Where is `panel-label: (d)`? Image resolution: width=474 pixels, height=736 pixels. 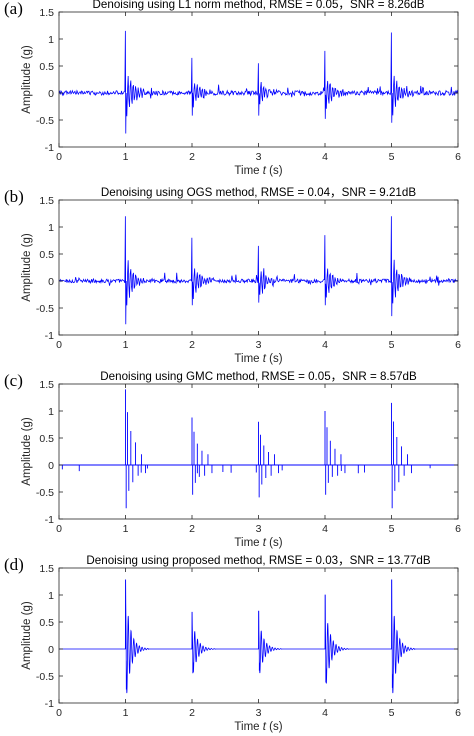
panel-label: (d) is located at coordinates (14, 564).